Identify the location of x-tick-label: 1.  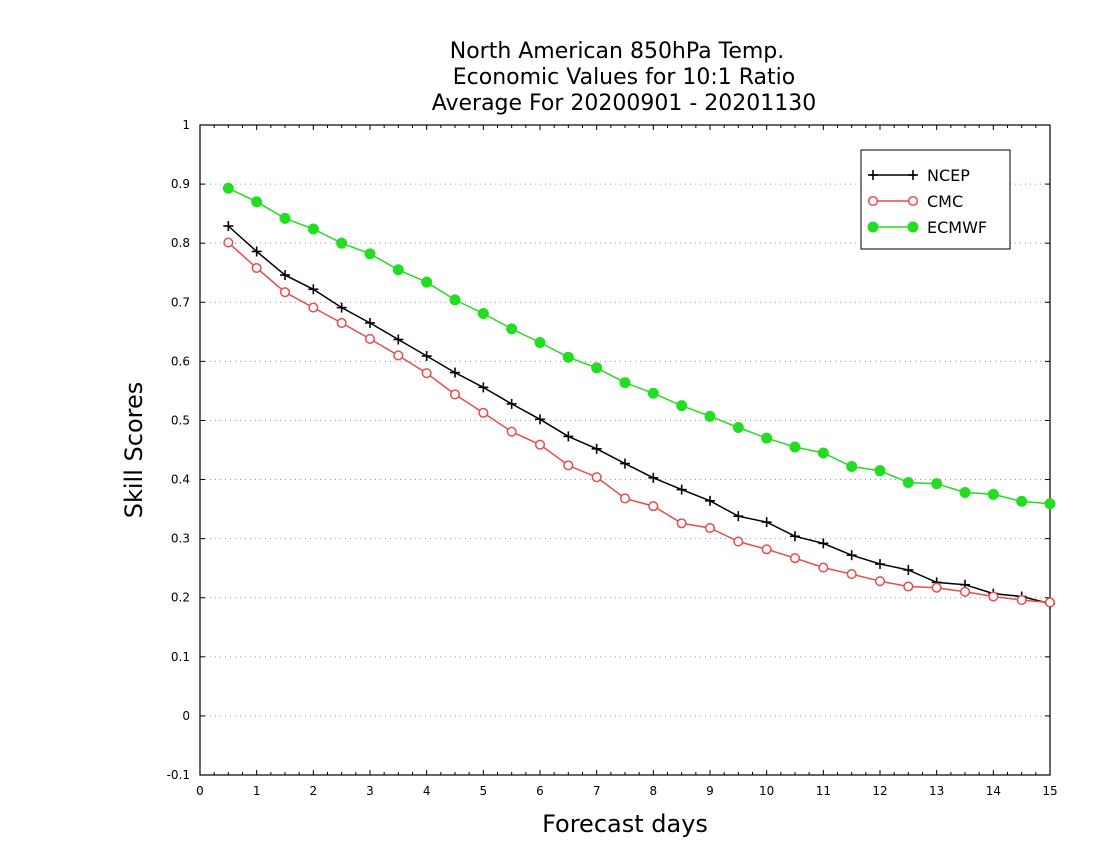
(257, 791).